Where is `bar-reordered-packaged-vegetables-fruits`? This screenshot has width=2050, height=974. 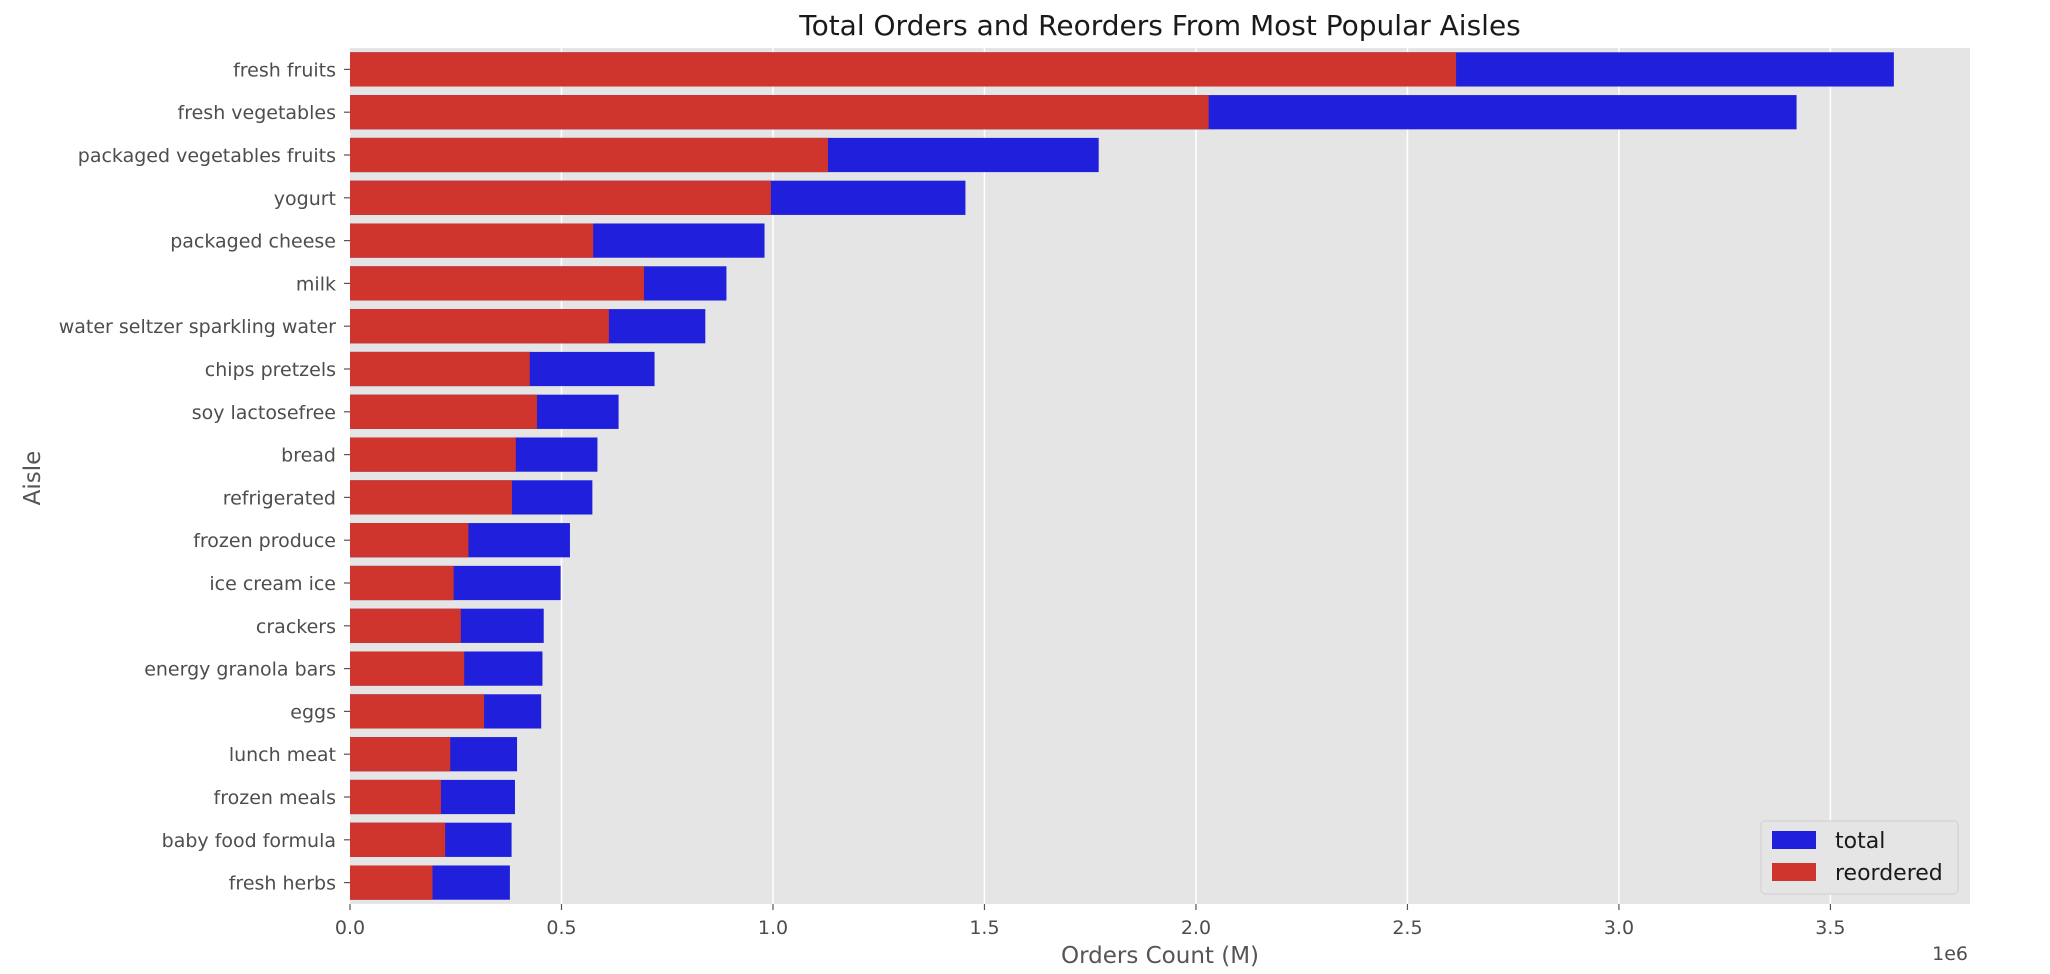 bar-reordered-packaged-vegetables-fruits is located at coordinates (589, 155).